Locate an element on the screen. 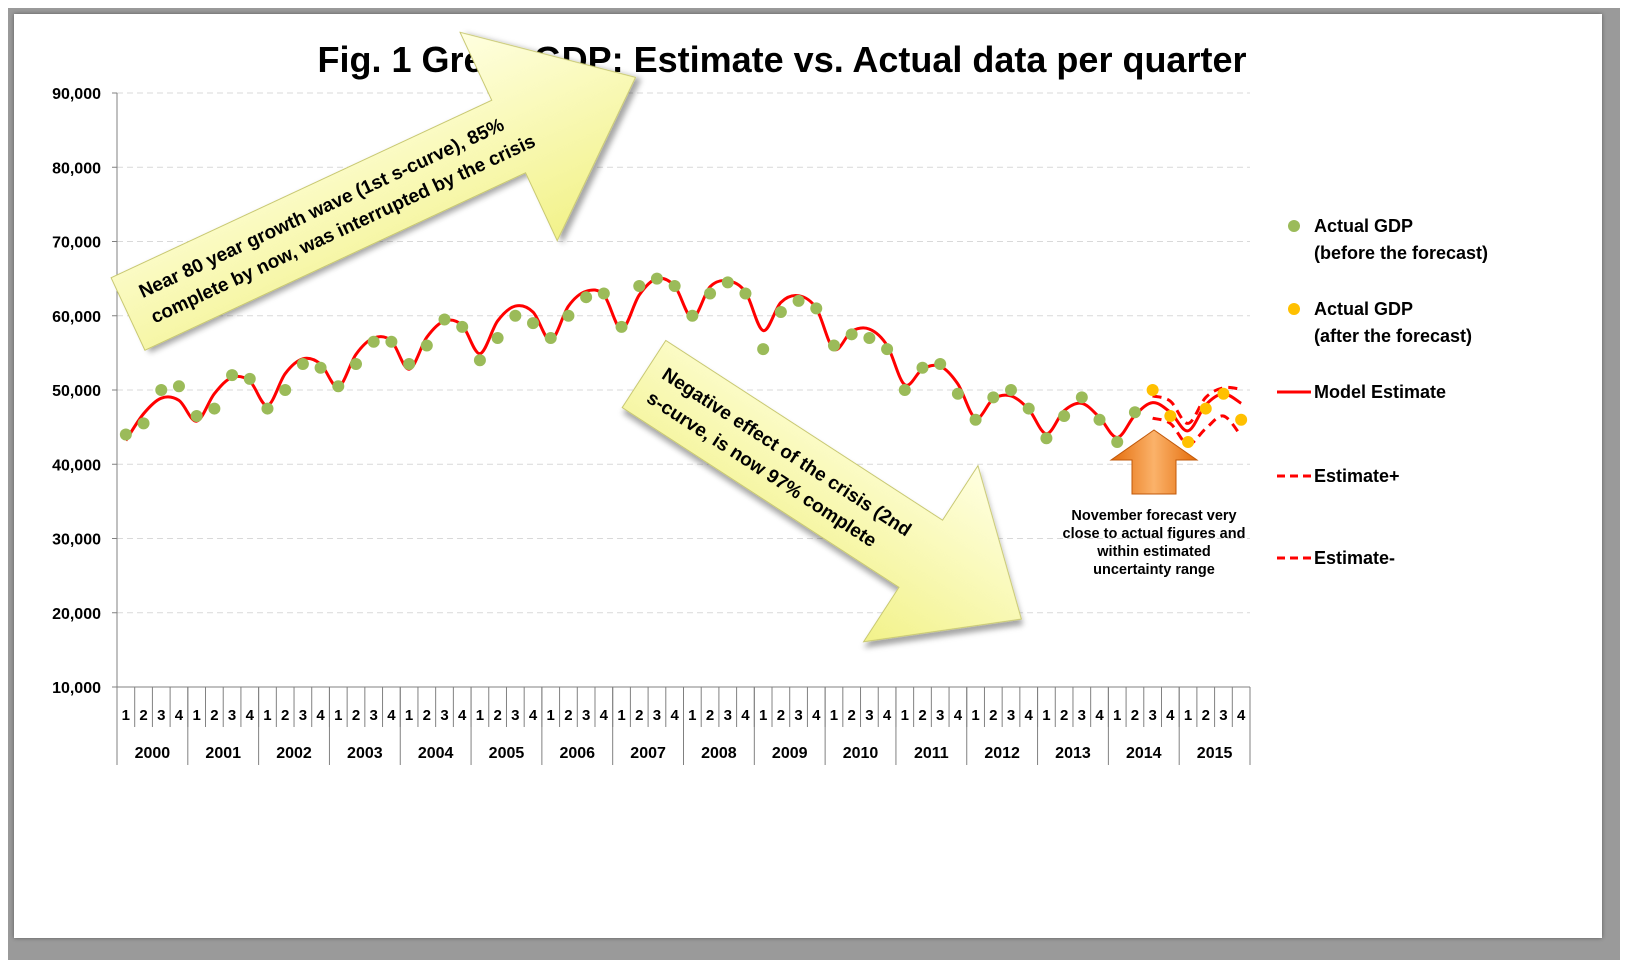 Image resolution: width=1639 pixels, height=980 pixels. x-year-label: 2000 is located at coordinates (153, 753).